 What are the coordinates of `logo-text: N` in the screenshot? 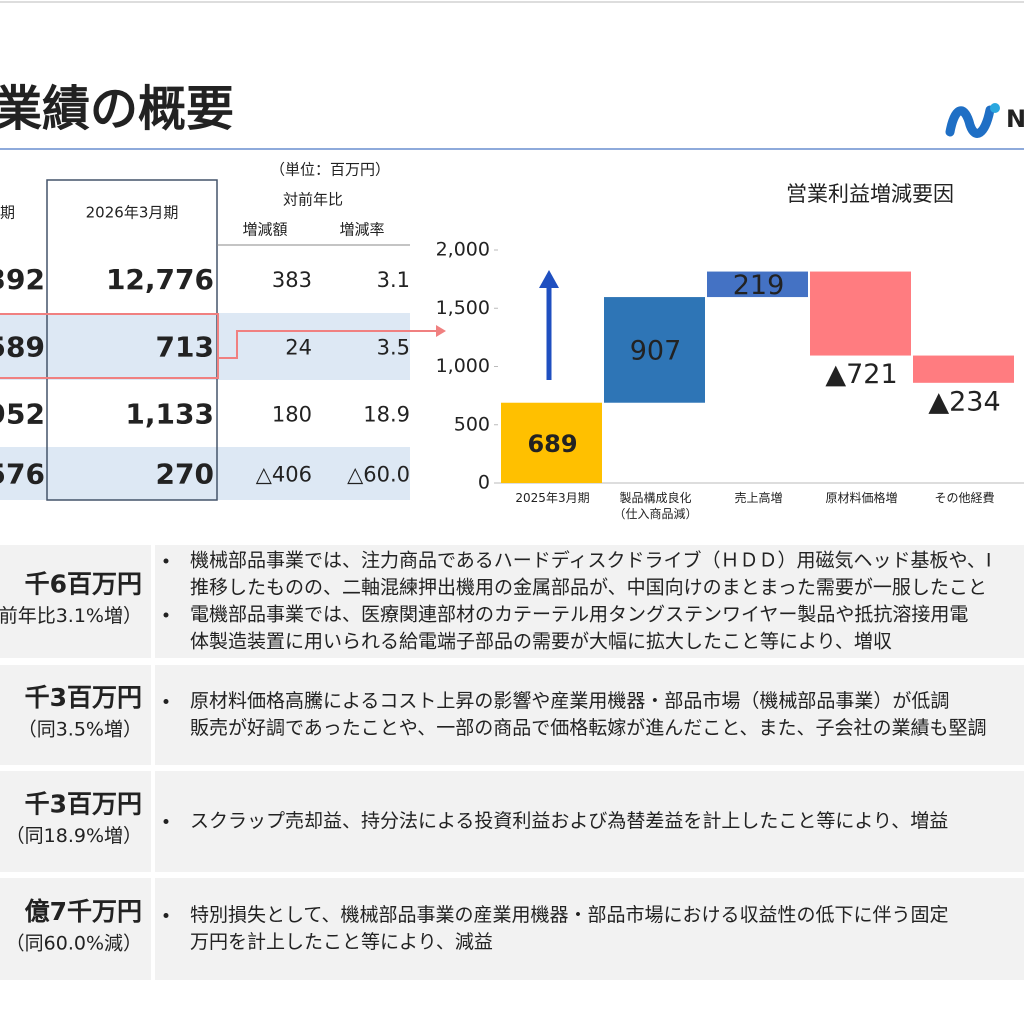 It's located at (1015, 119).